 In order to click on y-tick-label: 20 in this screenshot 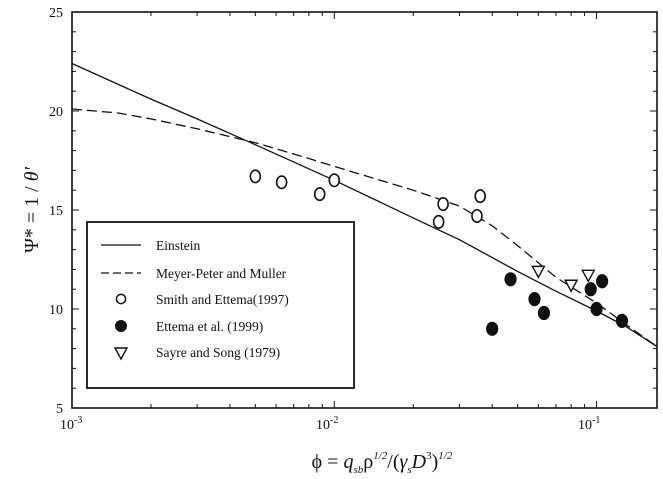, I will do `click(56, 112)`.